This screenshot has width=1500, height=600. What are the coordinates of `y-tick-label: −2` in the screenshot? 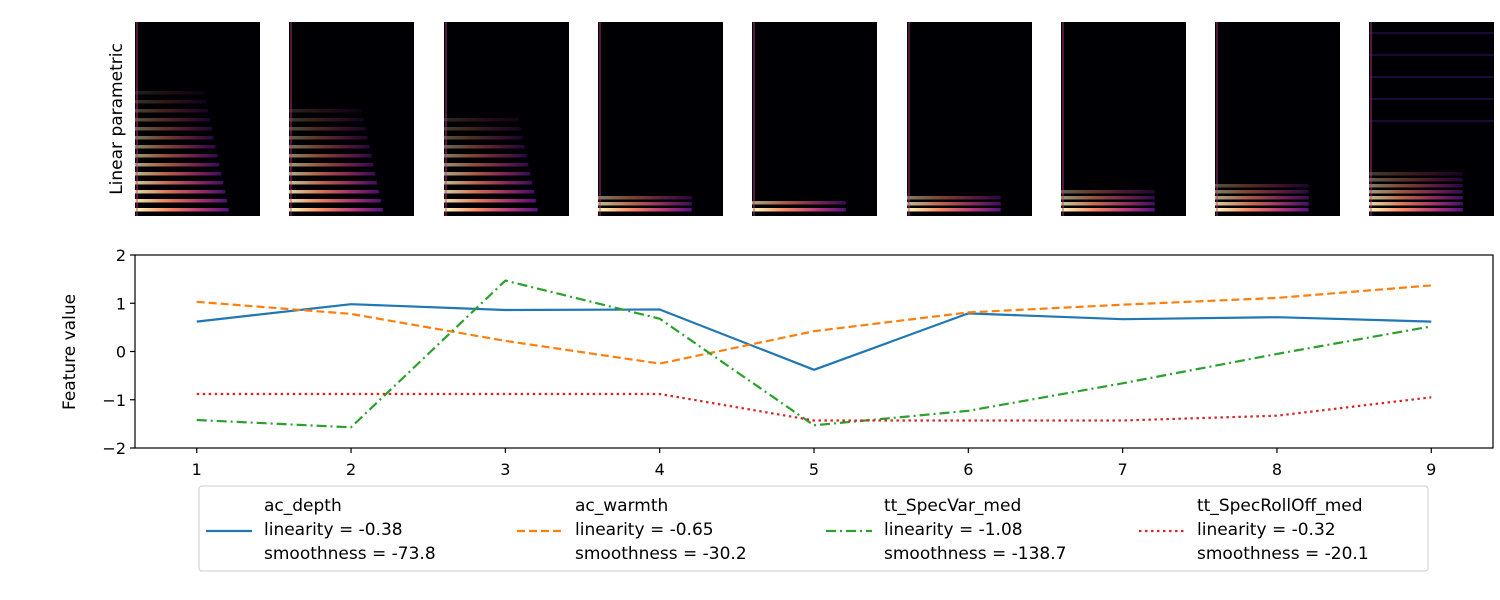 It's located at (114, 448).